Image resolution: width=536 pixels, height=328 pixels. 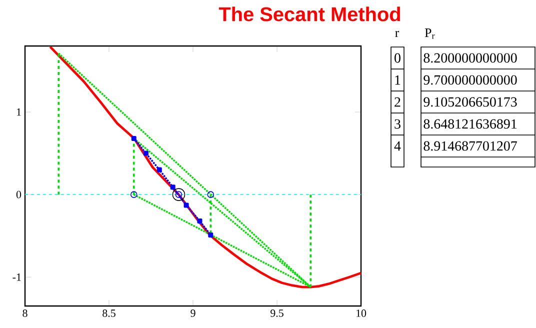 What do you see at coordinates (397, 124) in the screenshot?
I see `text: 3` at bounding box center [397, 124].